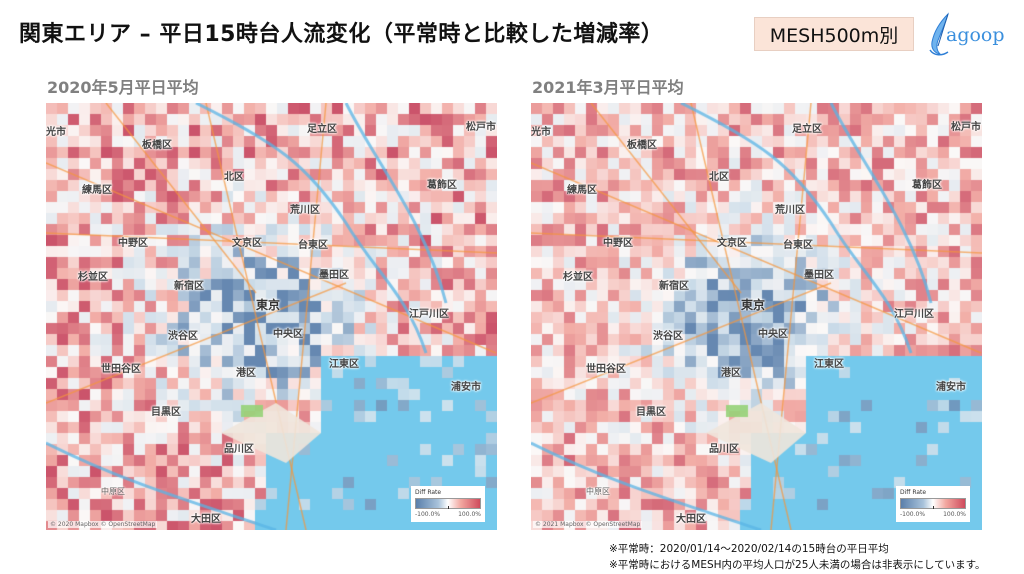 The image size is (1024, 574). Describe the element at coordinates (939, 34) in the screenshot. I see `quill-feather-icon` at that location.